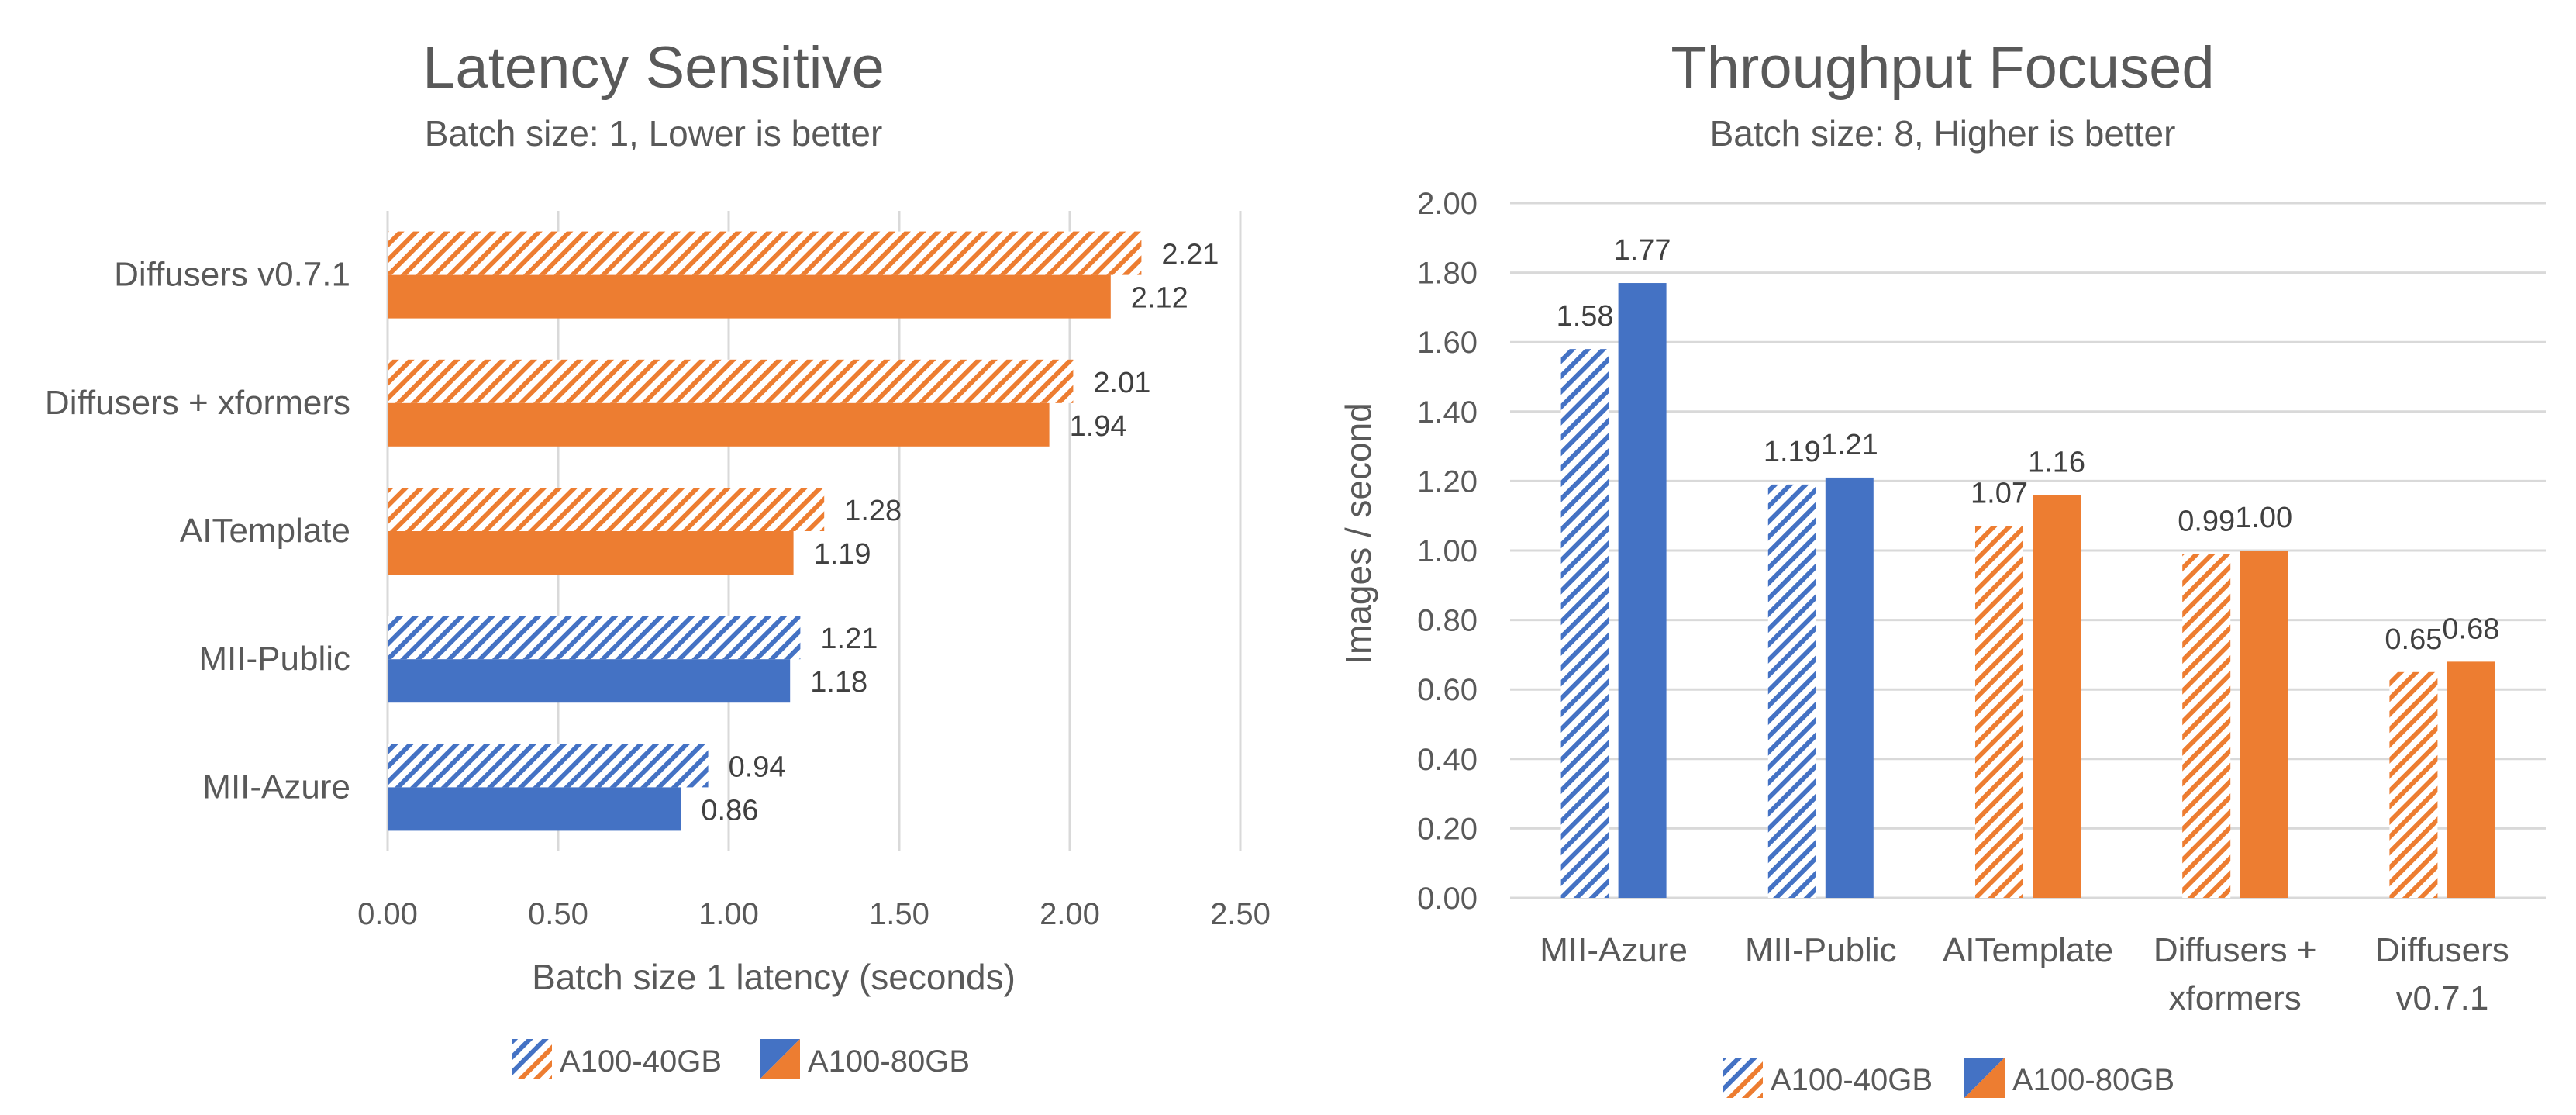  What do you see at coordinates (591, 553) in the screenshot?
I see `latency-bar-a100-80gb-aitemplate` at bounding box center [591, 553].